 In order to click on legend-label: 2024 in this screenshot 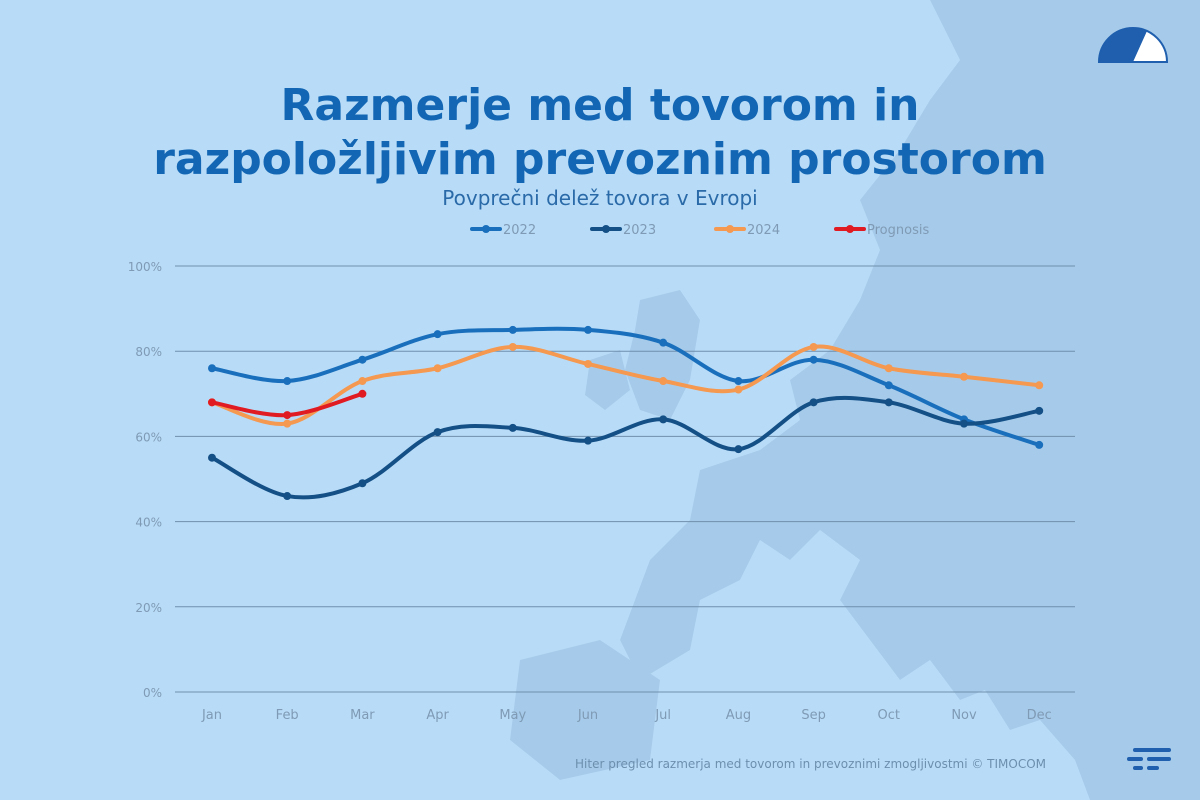, I will do `click(763, 230)`.